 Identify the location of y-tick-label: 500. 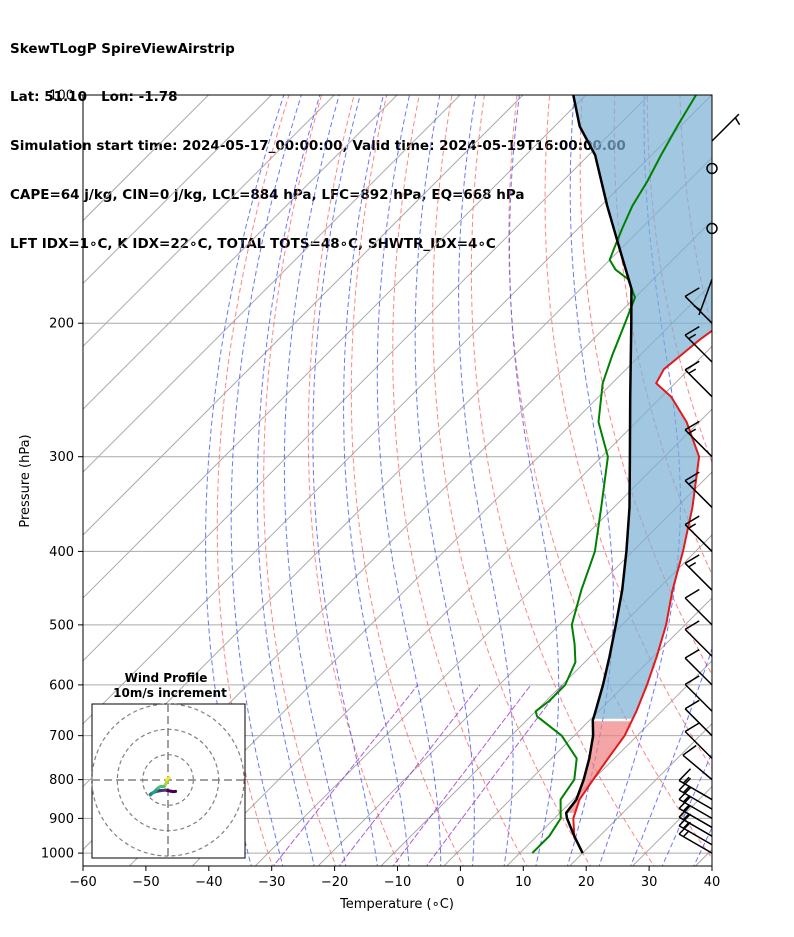
(61, 625).